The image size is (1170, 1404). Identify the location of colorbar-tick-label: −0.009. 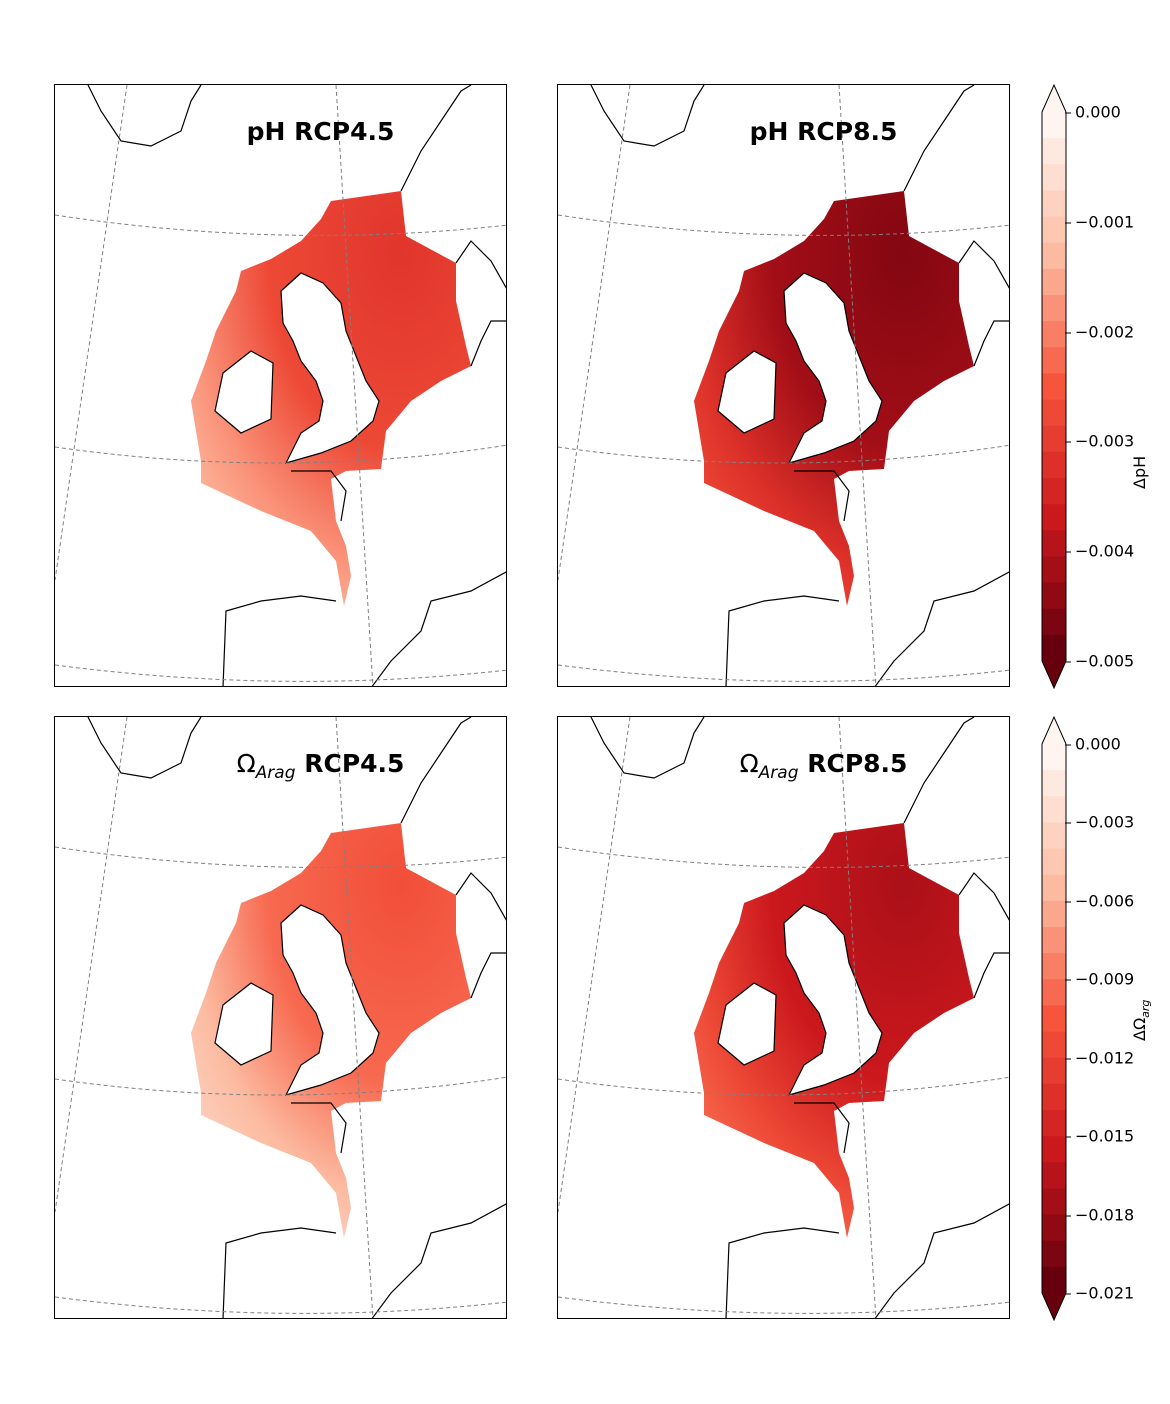
(1099, 979).